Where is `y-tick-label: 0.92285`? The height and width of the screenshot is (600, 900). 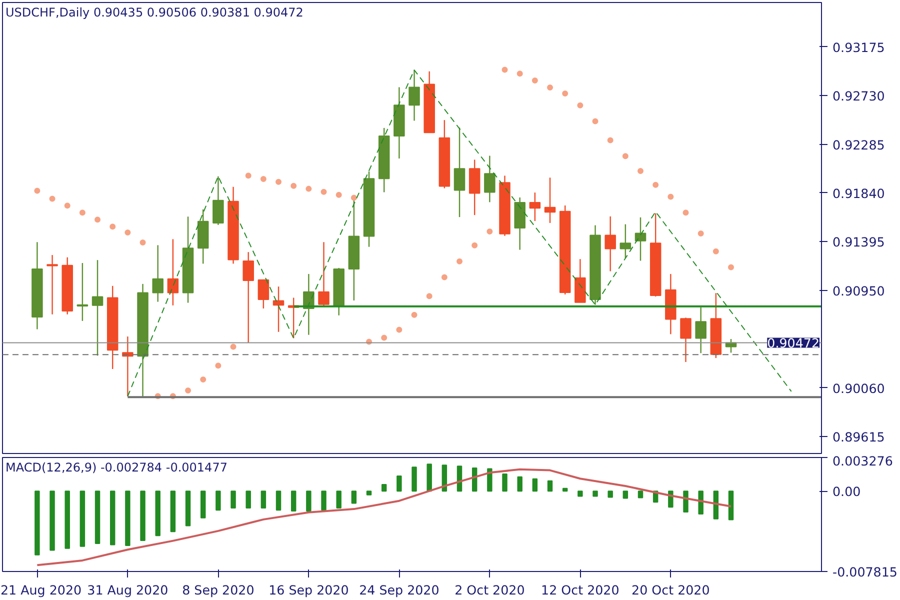 y-tick-label: 0.92285 is located at coordinates (858, 144).